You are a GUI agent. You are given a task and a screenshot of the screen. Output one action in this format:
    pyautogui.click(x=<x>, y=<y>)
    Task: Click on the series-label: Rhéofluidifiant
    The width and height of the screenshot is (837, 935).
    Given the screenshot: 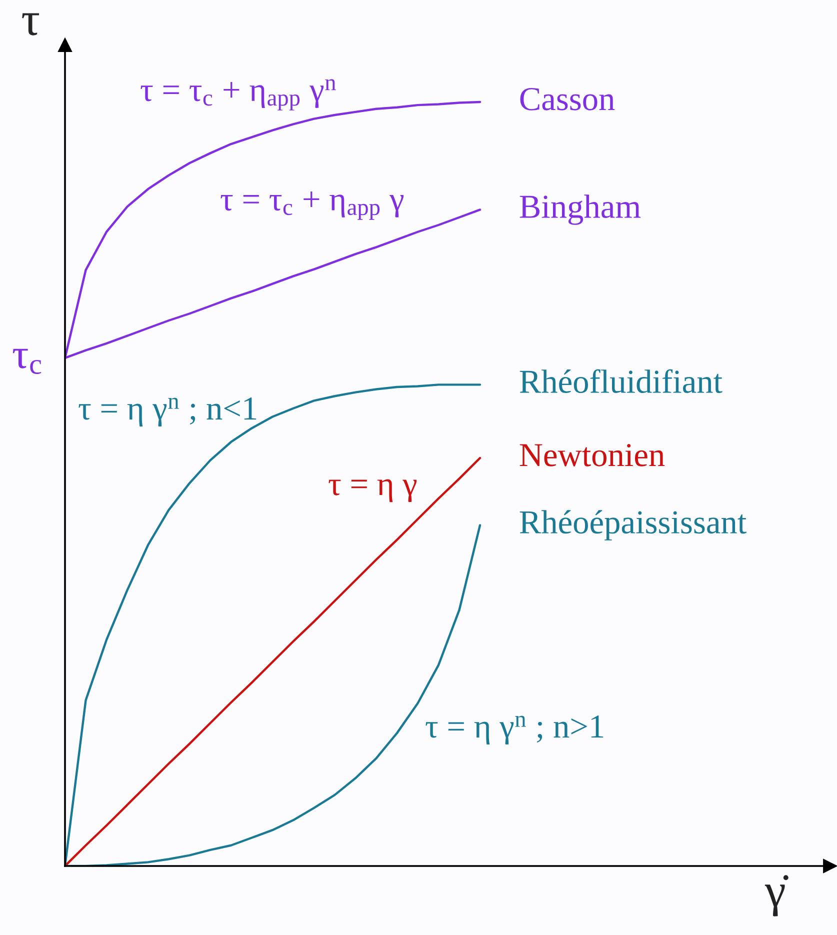 What is the action you would take?
    pyautogui.click(x=621, y=381)
    